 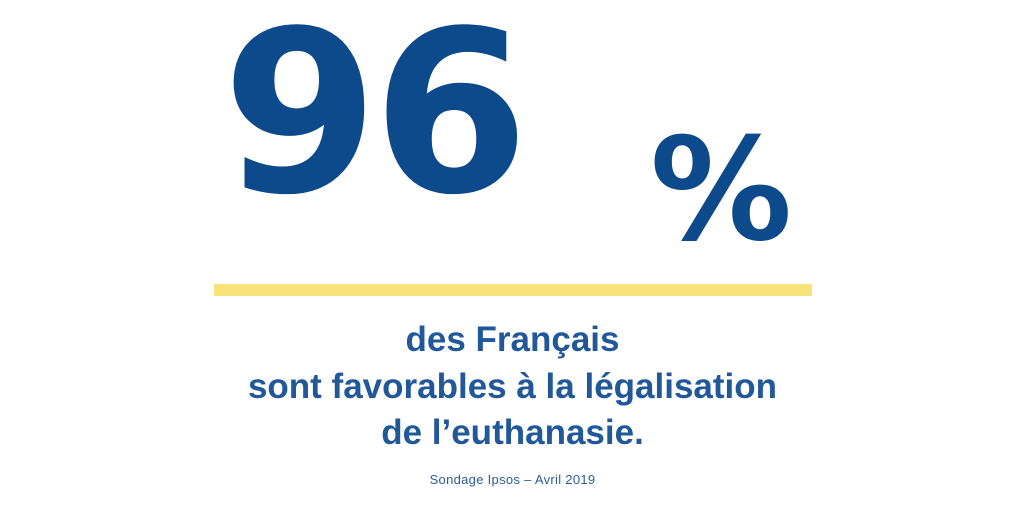 I want to click on percent-sign: %, so click(x=721, y=190).